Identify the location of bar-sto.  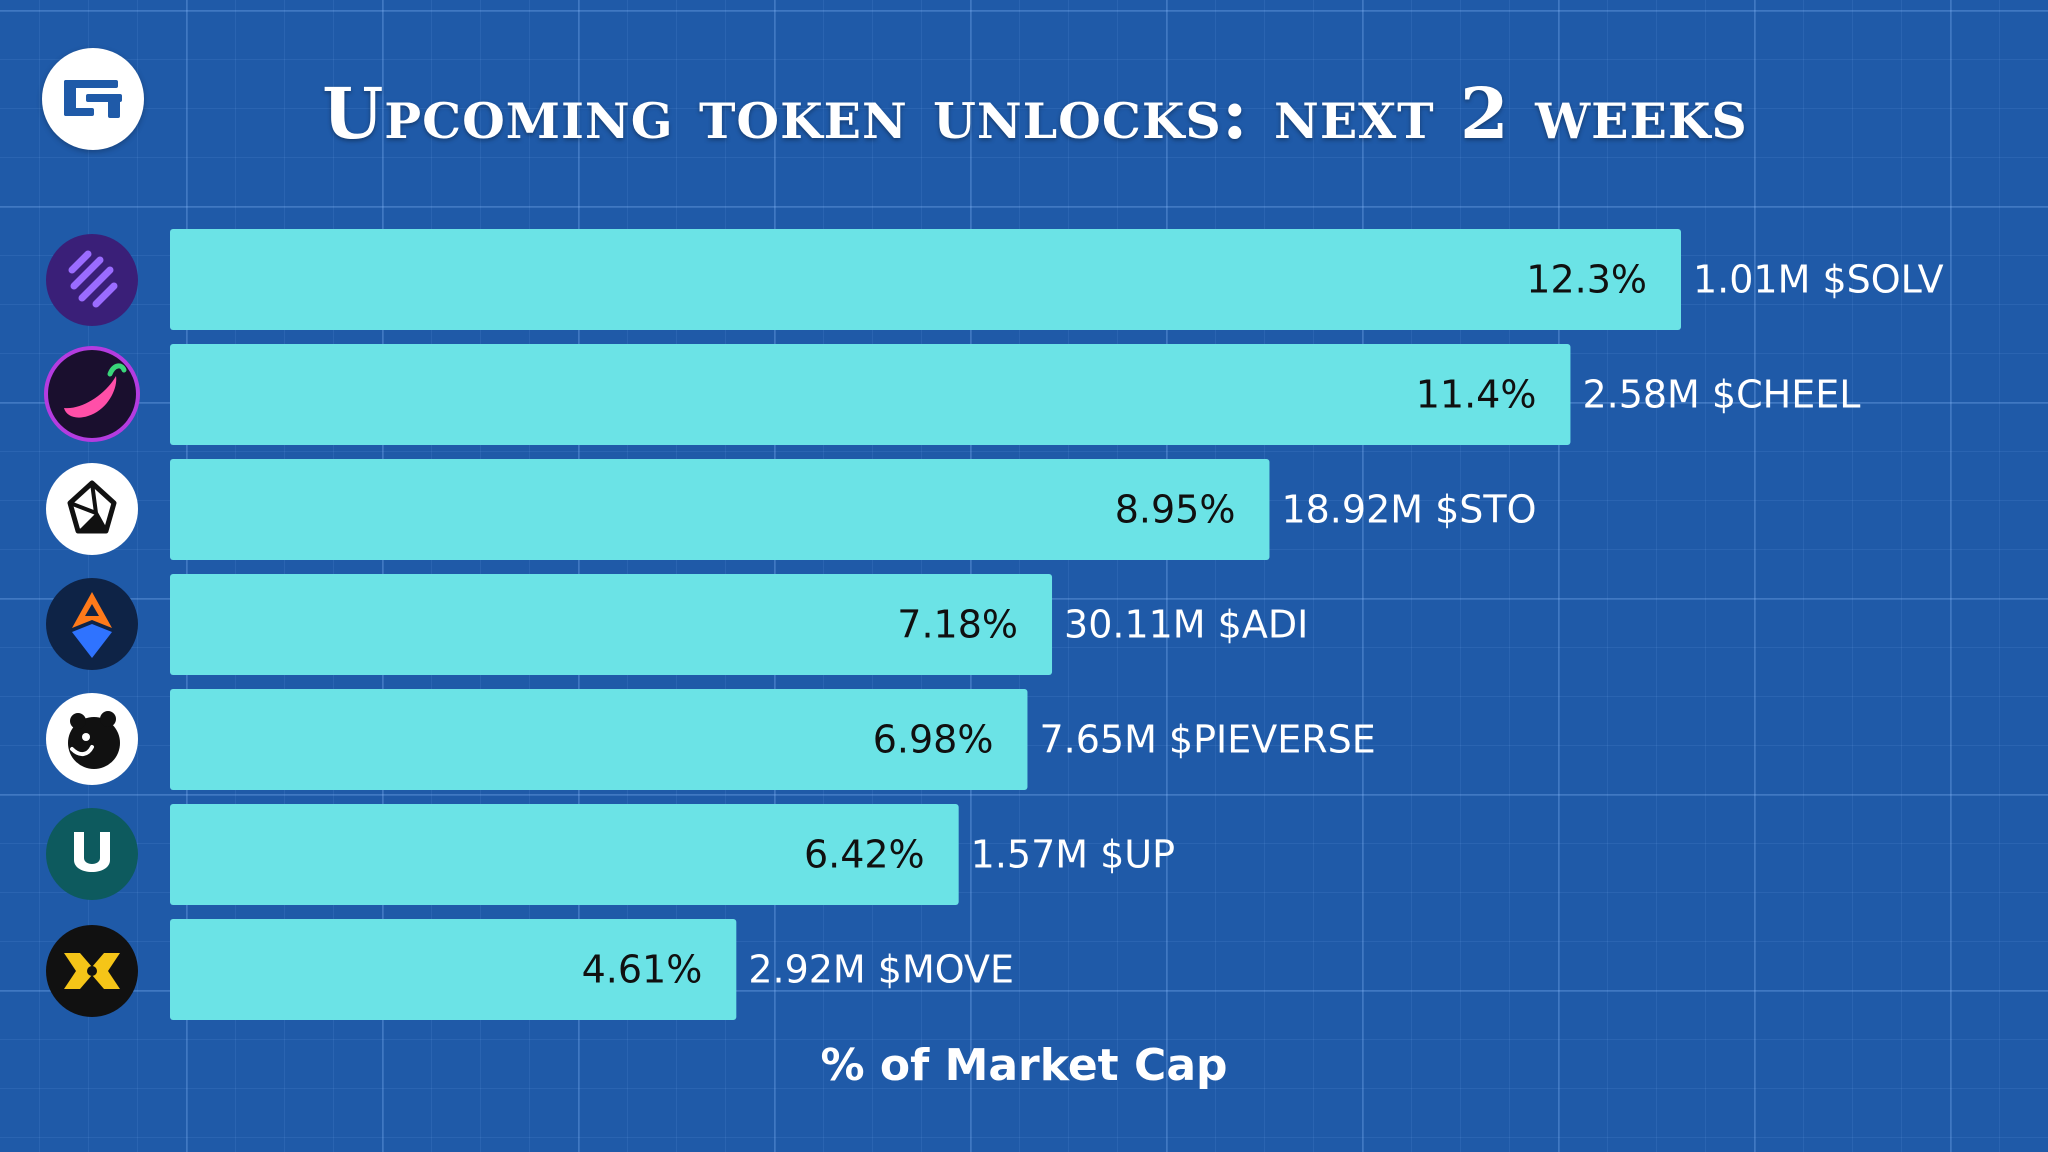
(720, 509).